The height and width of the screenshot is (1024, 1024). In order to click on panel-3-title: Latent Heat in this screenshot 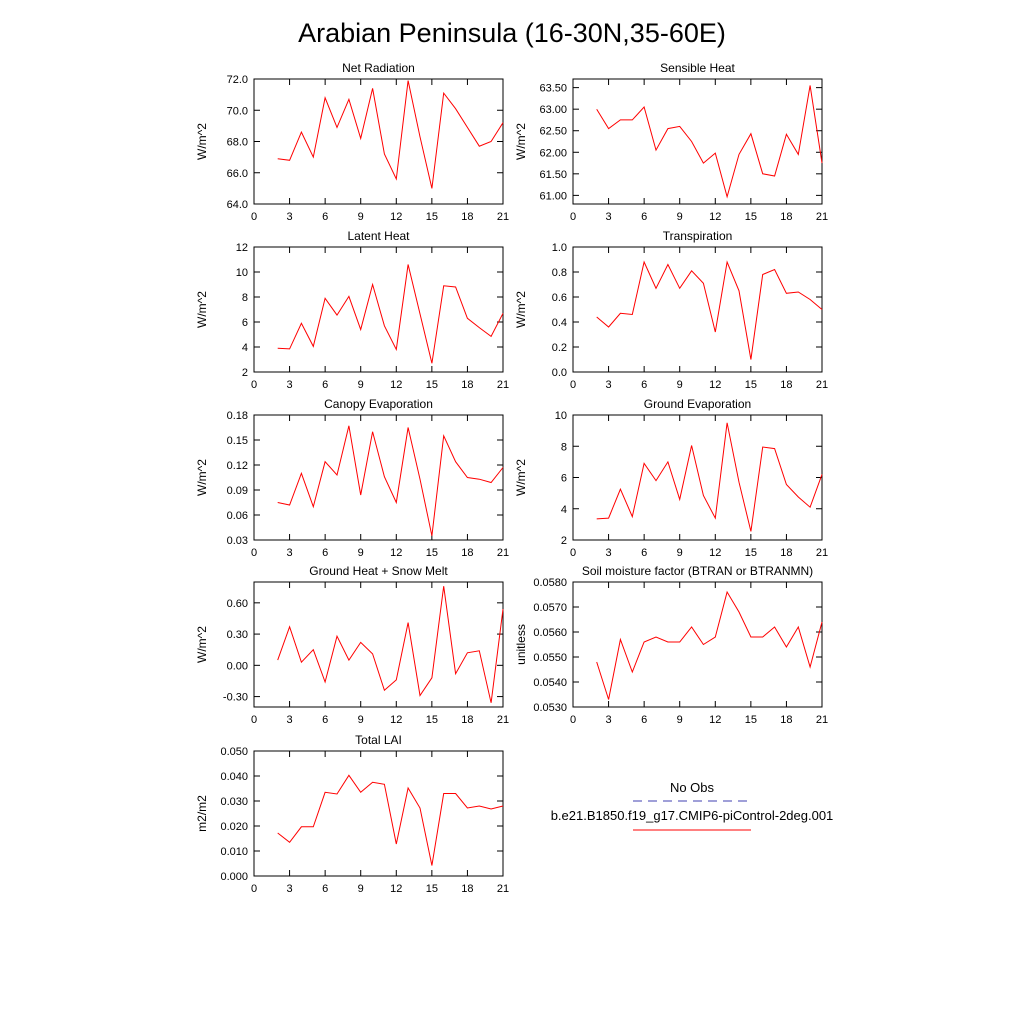, I will do `click(378, 236)`.